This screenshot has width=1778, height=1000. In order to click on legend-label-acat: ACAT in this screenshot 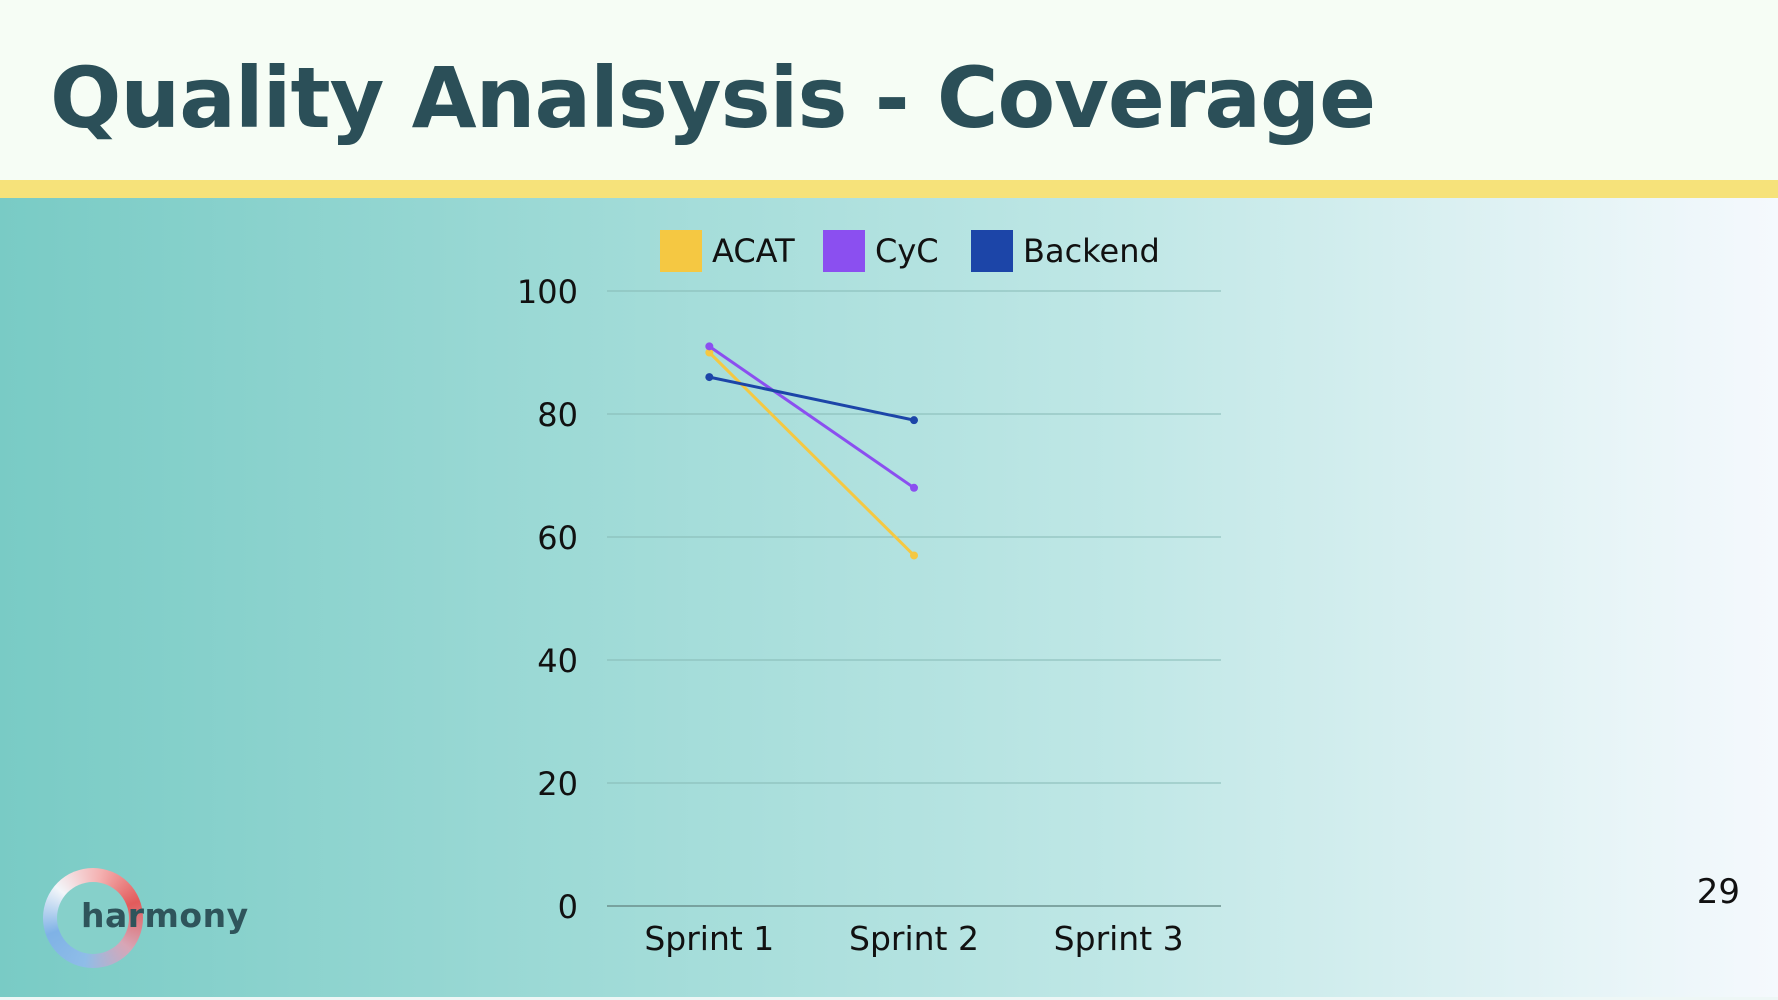, I will do `click(753, 251)`.